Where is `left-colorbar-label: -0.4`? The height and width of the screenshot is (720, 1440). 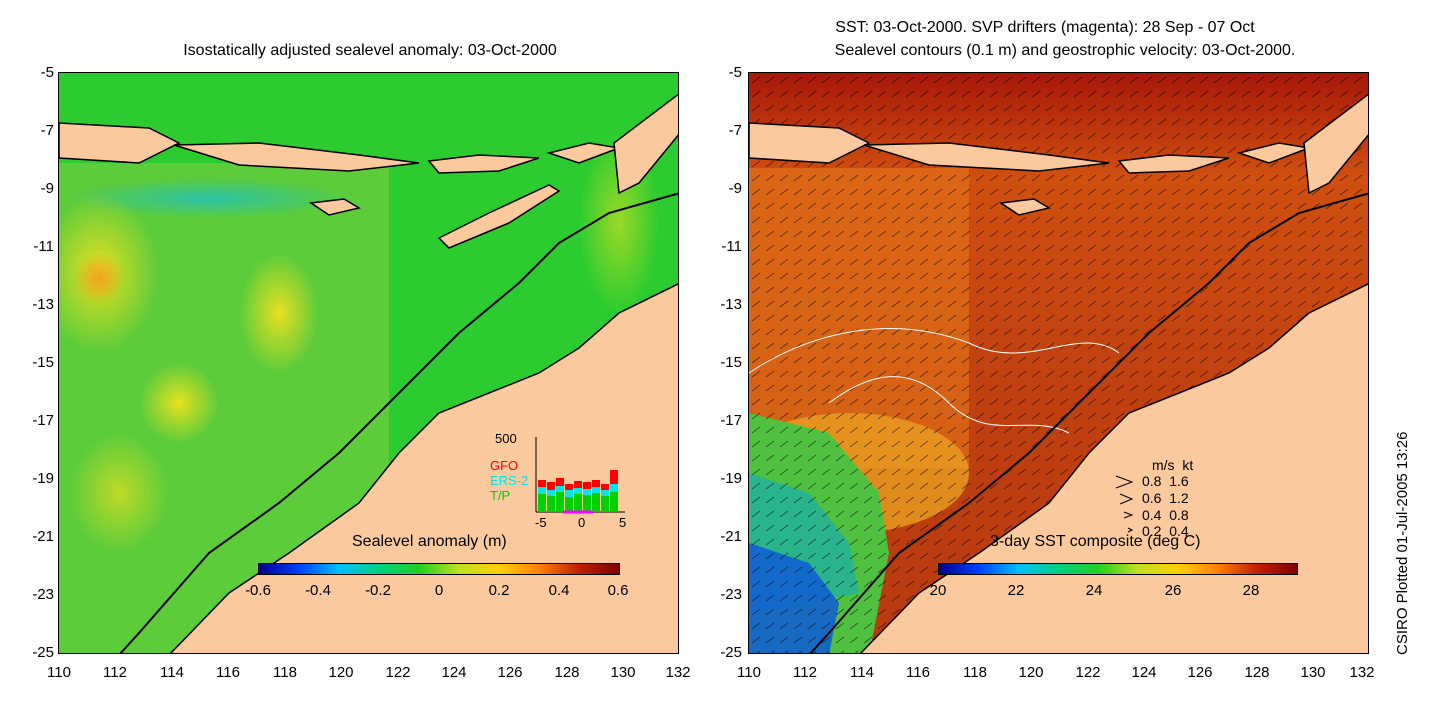
left-colorbar-label: -0.4 is located at coordinates (318, 590).